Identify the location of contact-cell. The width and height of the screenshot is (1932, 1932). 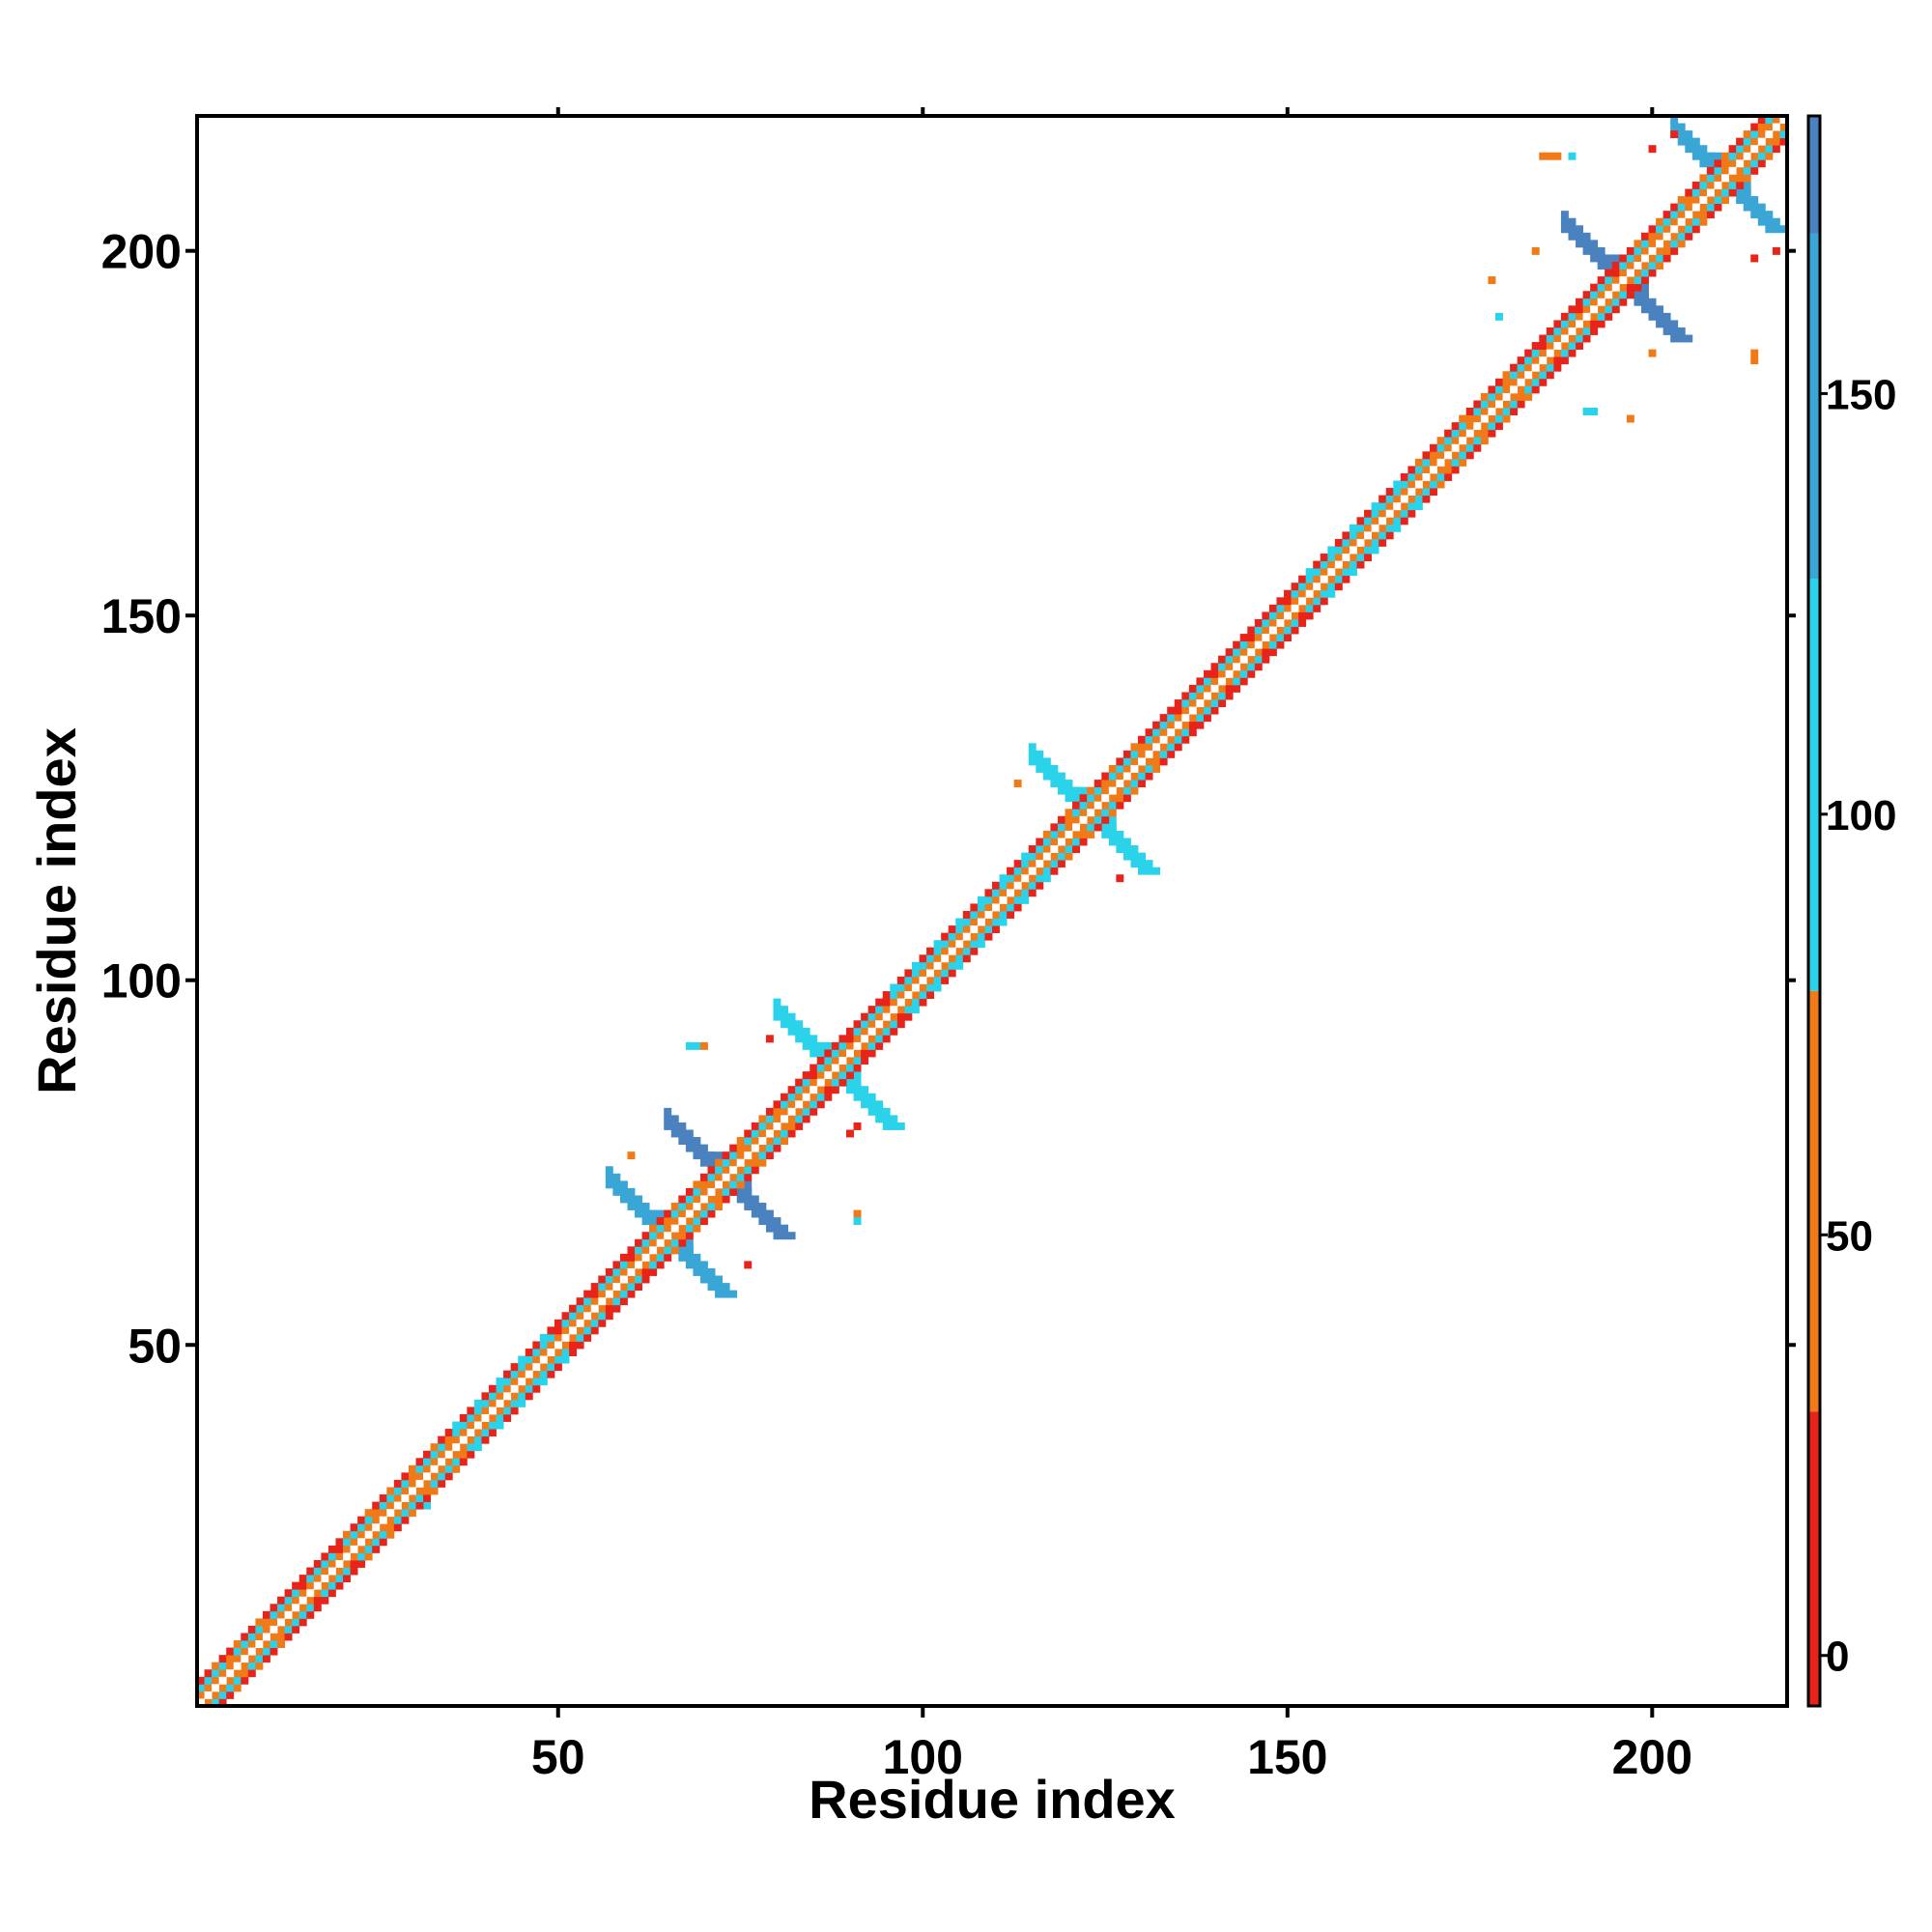
(1557, 156).